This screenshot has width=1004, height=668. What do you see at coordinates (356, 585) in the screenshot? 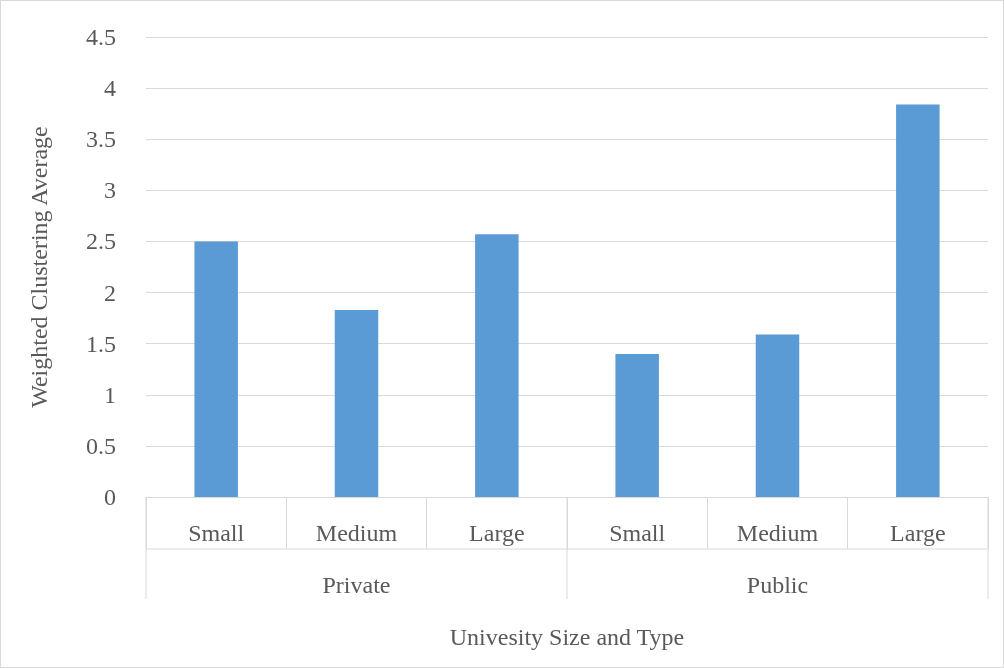
I see `text: Private` at bounding box center [356, 585].